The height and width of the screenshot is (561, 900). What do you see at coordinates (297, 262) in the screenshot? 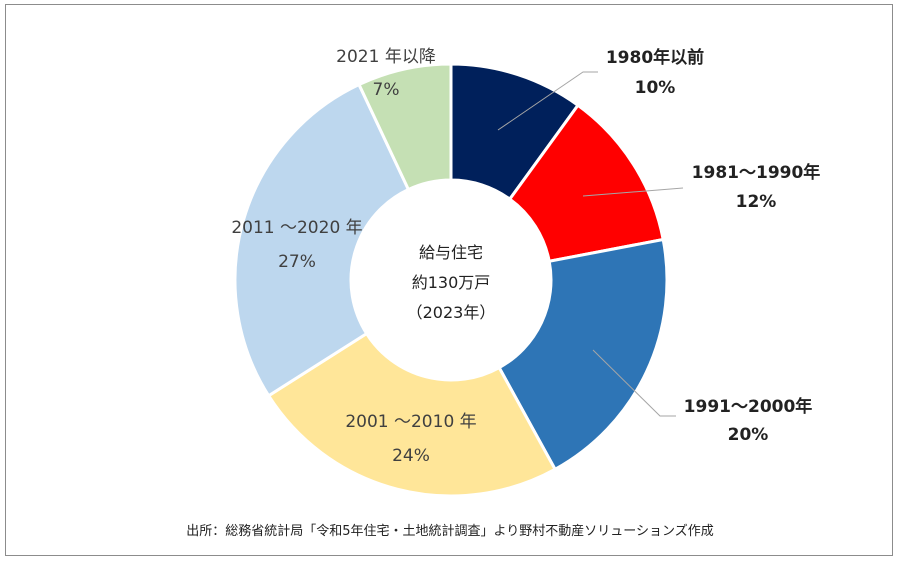
I see `slice-value-label: 27%` at bounding box center [297, 262].